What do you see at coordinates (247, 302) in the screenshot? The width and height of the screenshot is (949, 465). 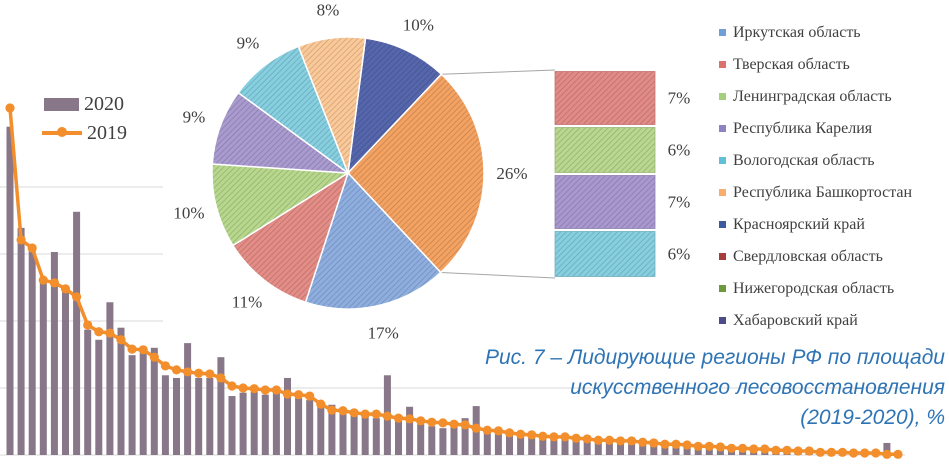 I see `pie-data-label: 11%` at bounding box center [247, 302].